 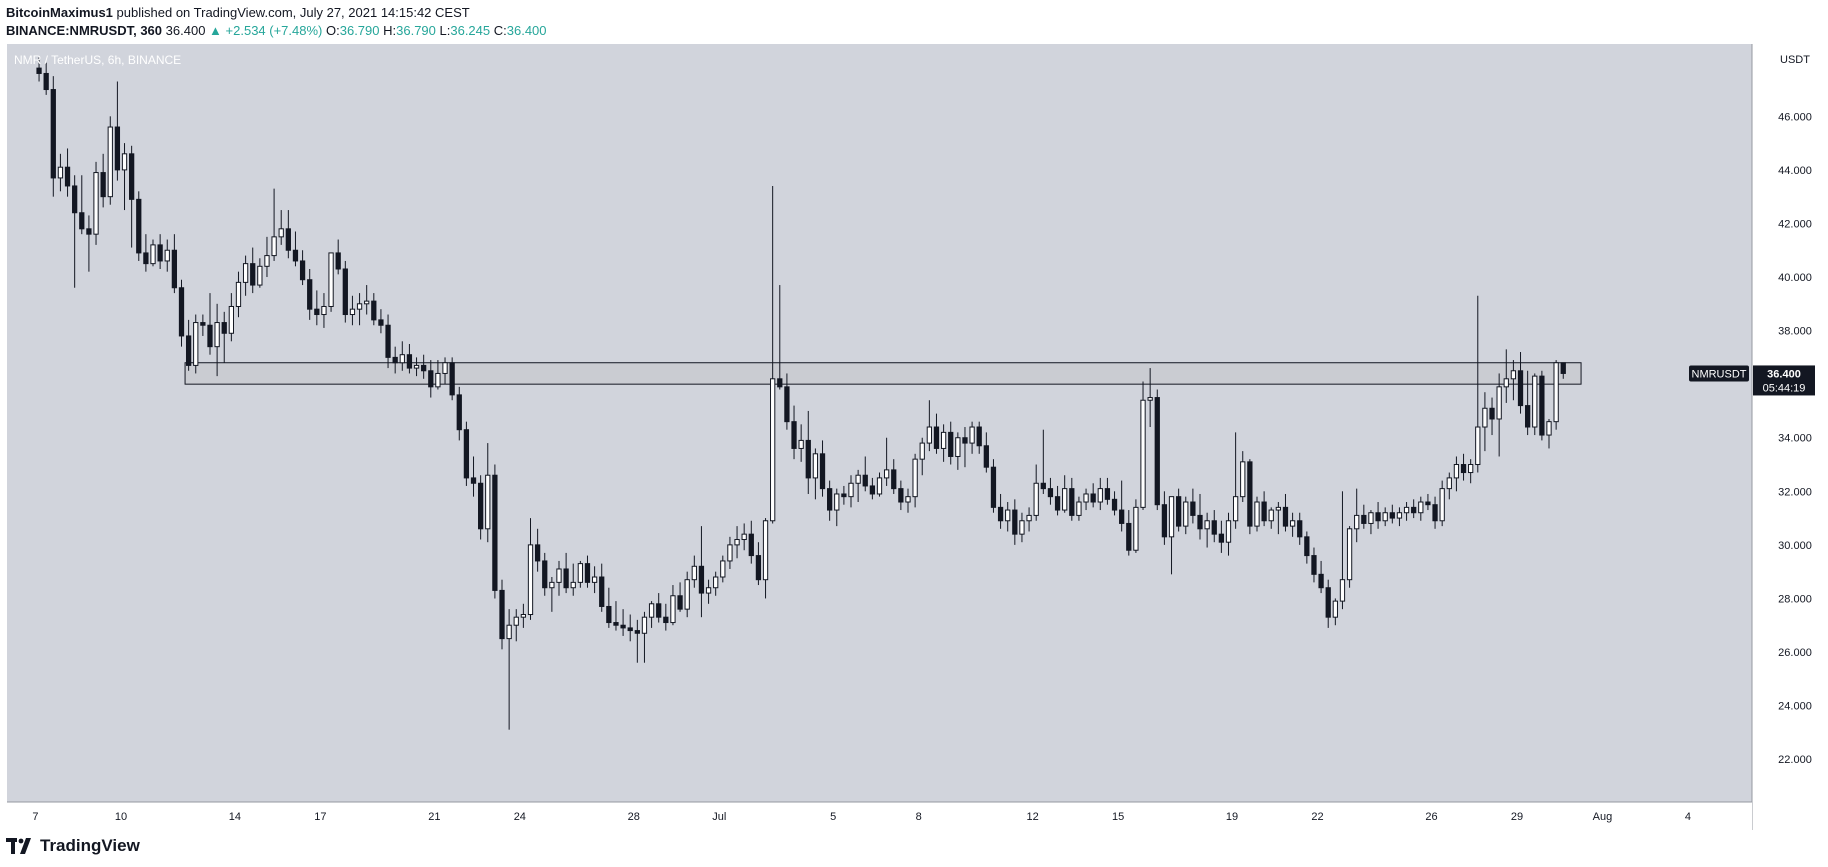 I want to click on brand-name: TradingView, so click(x=90, y=845).